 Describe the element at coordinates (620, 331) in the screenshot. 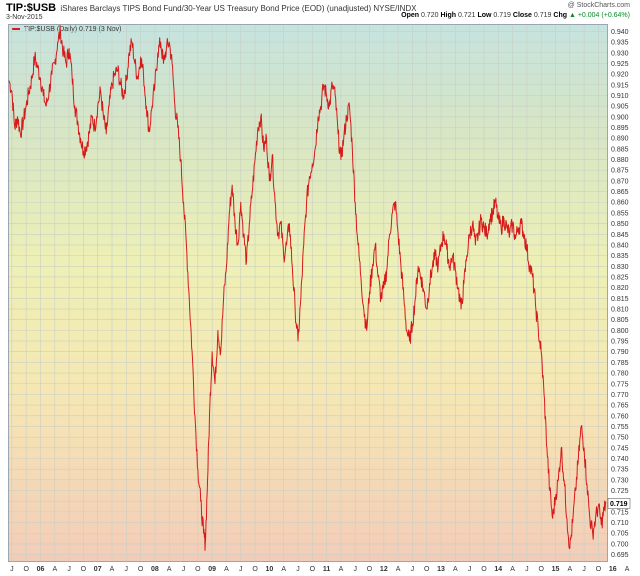

I see `y-tick-label: 0.800` at that location.